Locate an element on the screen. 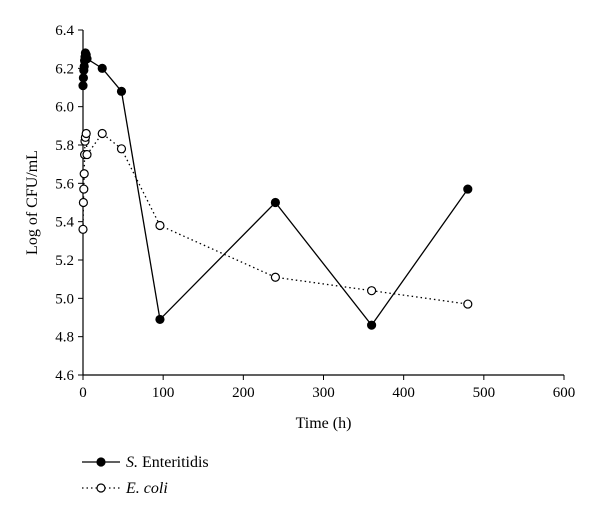 This screenshot has height=523, width=600. legend-label-italic: S. is located at coordinates (132, 462).